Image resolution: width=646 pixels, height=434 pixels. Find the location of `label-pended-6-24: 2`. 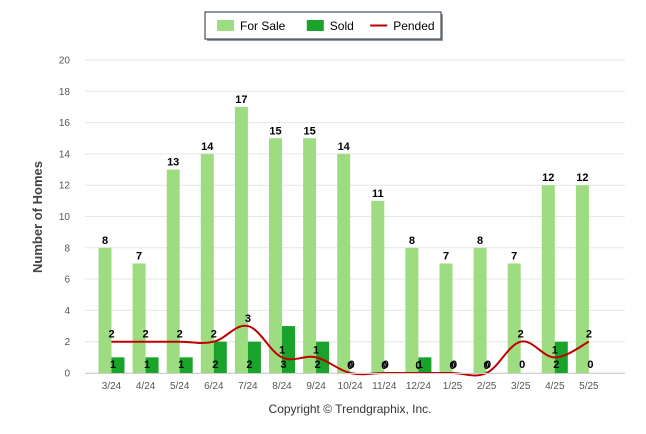

label-pended-6-24: 2 is located at coordinates (214, 335).